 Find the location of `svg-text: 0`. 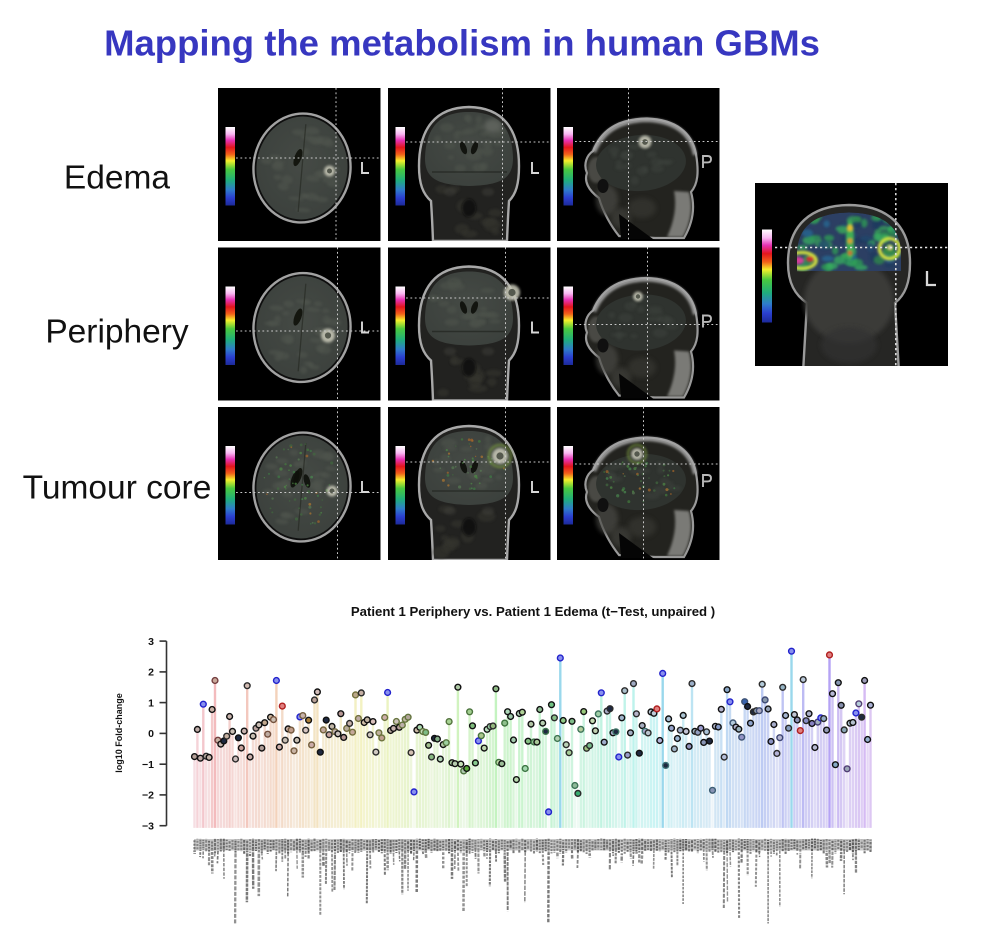

svg-text: 0 is located at coordinates (151, 734).